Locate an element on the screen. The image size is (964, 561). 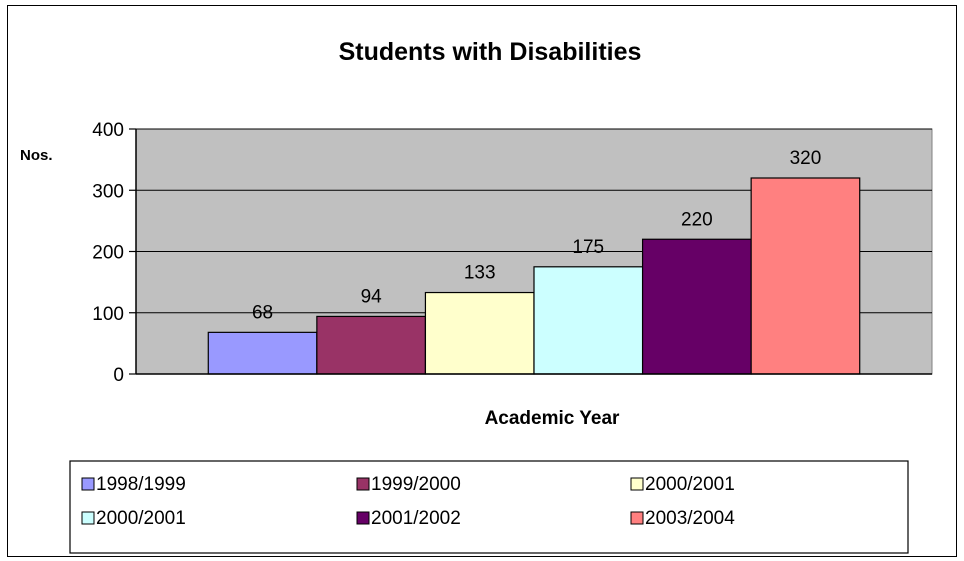
y-tick-label: 200 is located at coordinates (108, 253).